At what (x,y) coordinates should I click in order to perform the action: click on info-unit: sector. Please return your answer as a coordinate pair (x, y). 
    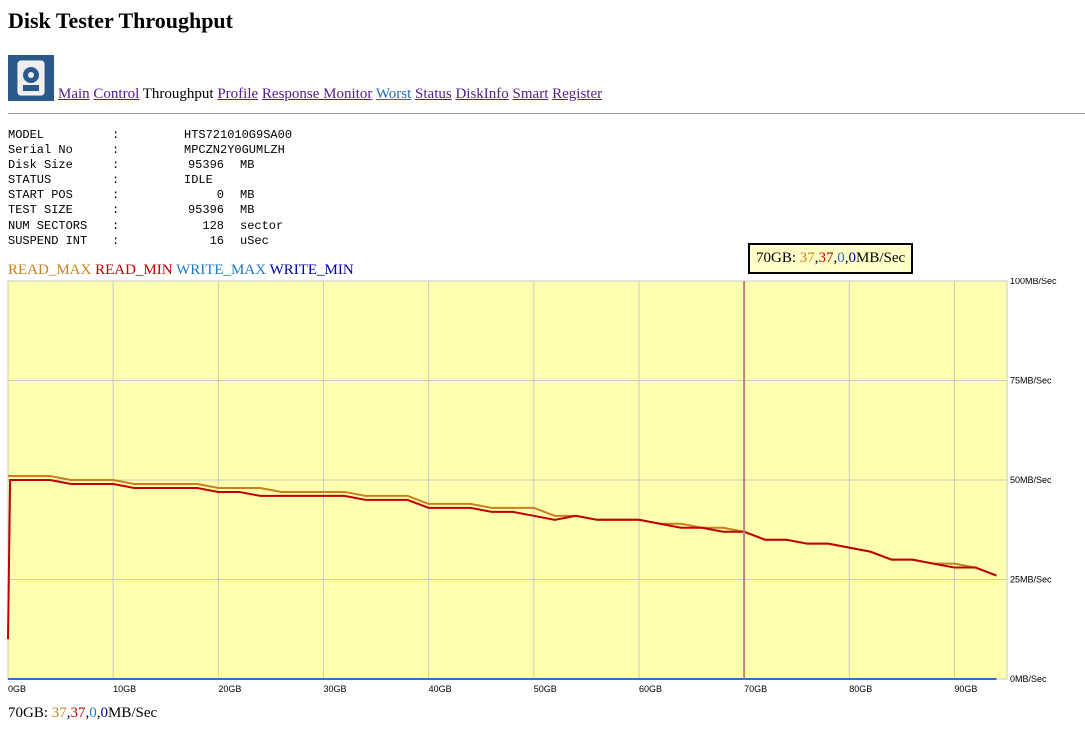
    Looking at the image, I should click on (262, 225).